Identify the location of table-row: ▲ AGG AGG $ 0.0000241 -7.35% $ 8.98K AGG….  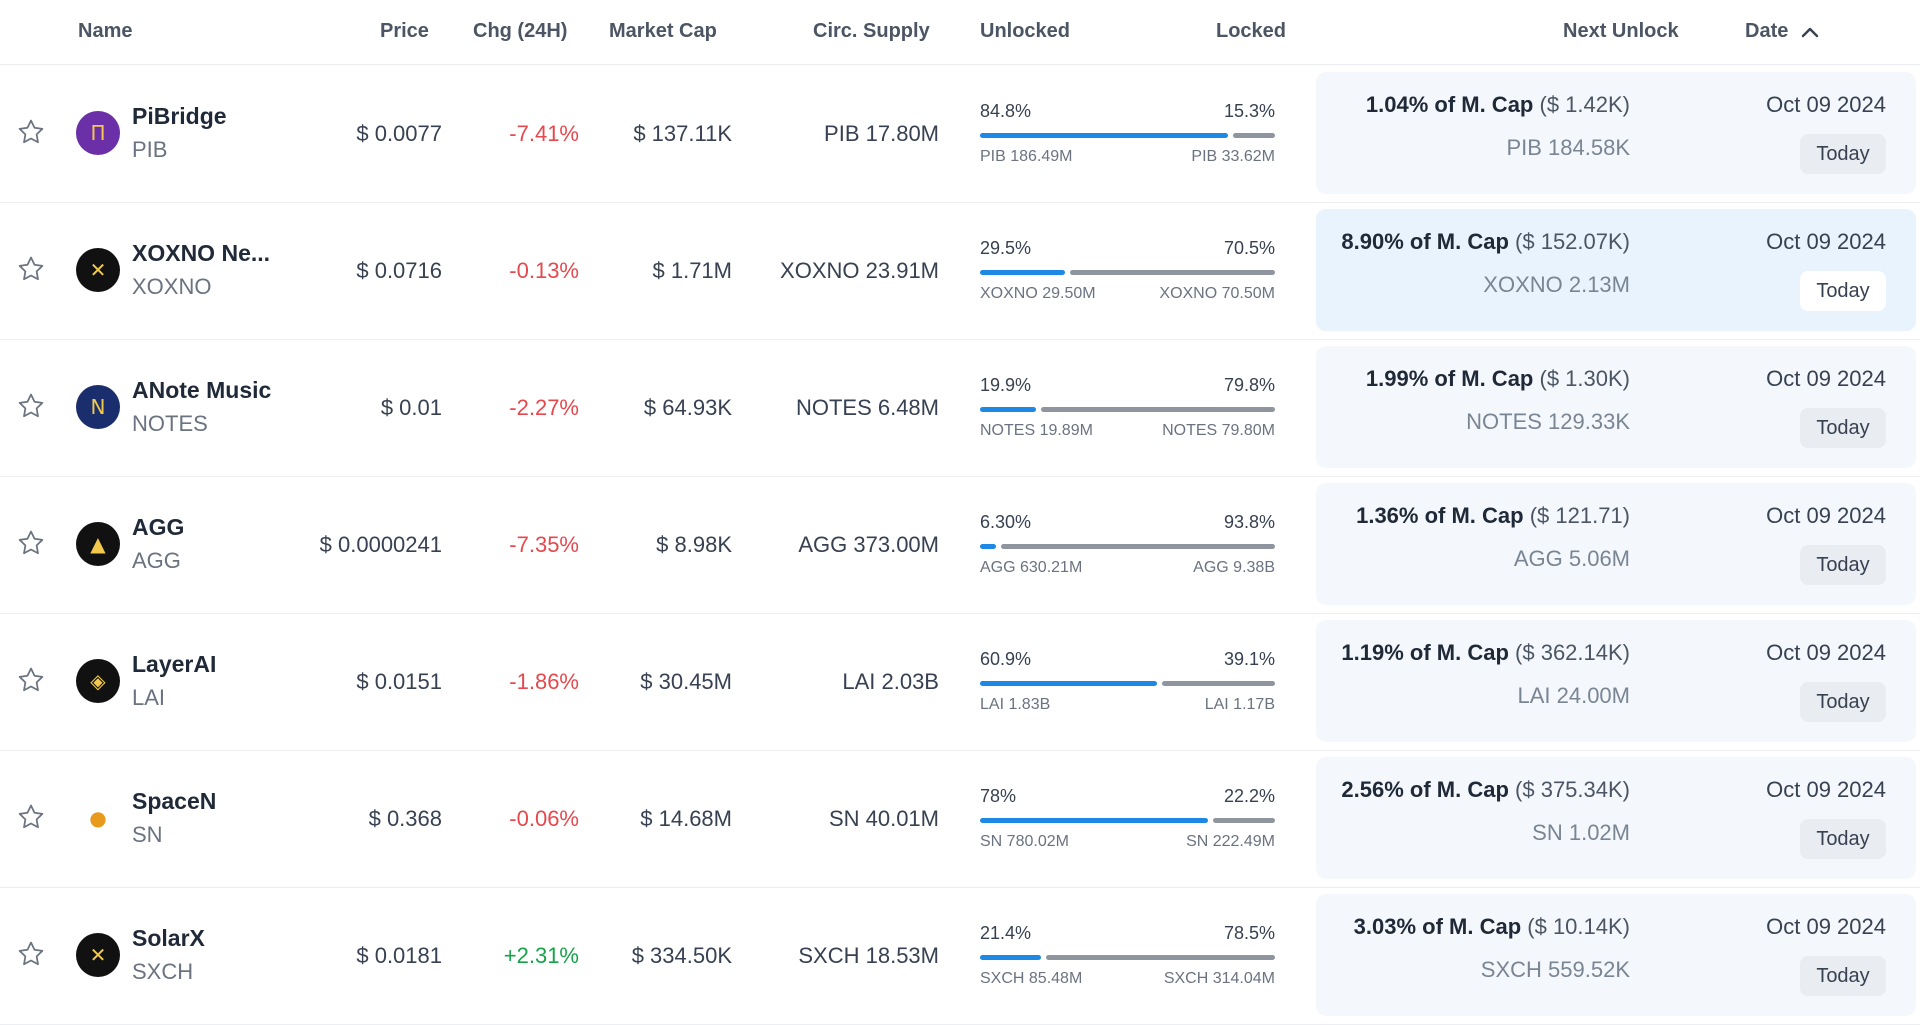
(960, 545).